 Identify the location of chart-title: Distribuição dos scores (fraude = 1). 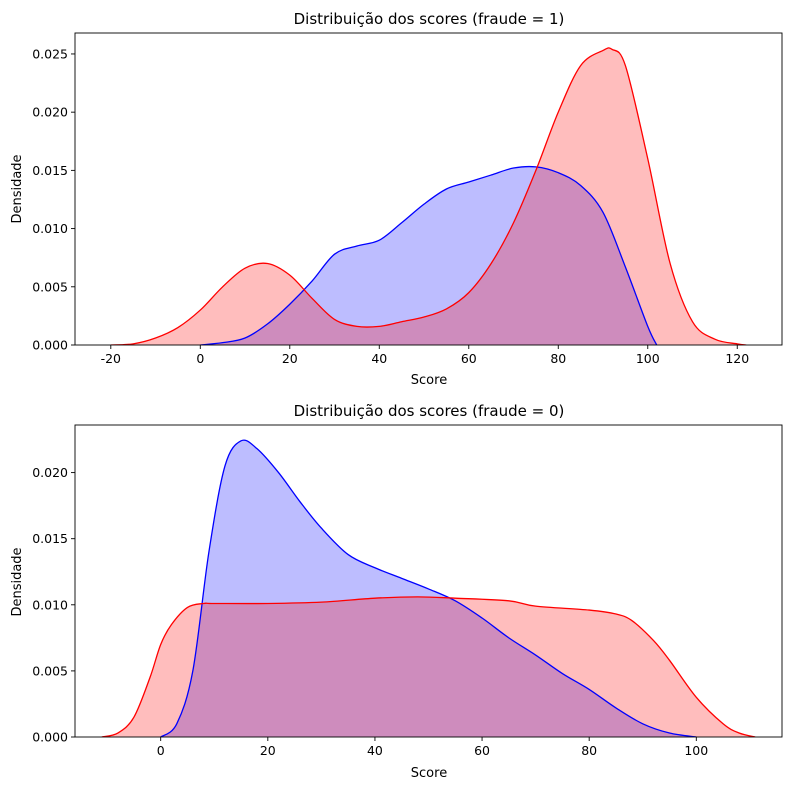
(429, 19).